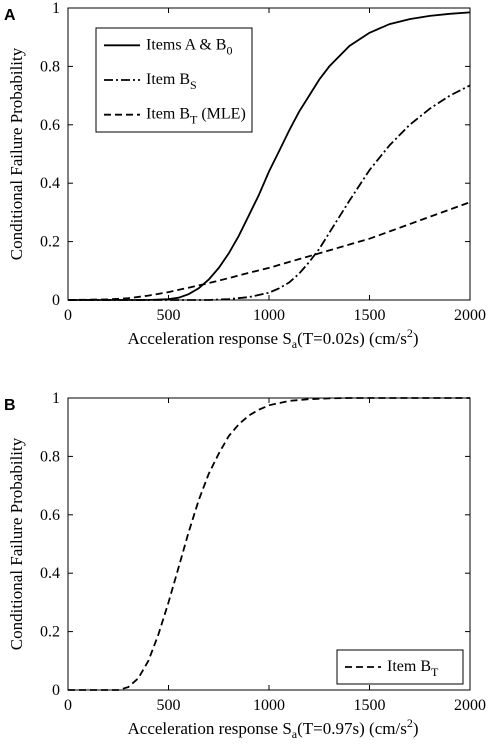 Image resolution: width=490 pixels, height=749 pixels. I want to click on panel-label: A, so click(10, 15).